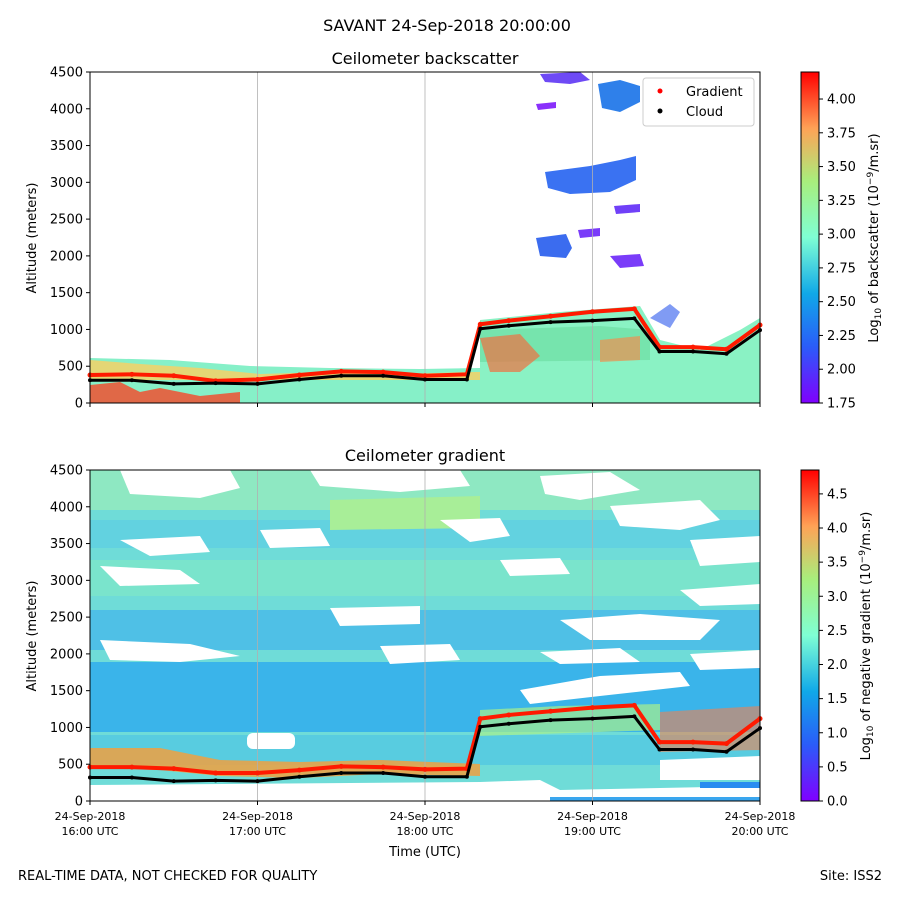 The image size is (900, 900). What do you see at coordinates (714, 92) in the screenshot?
I see `legend-gradient-label: Gradient` at bounding box center [714, 92].